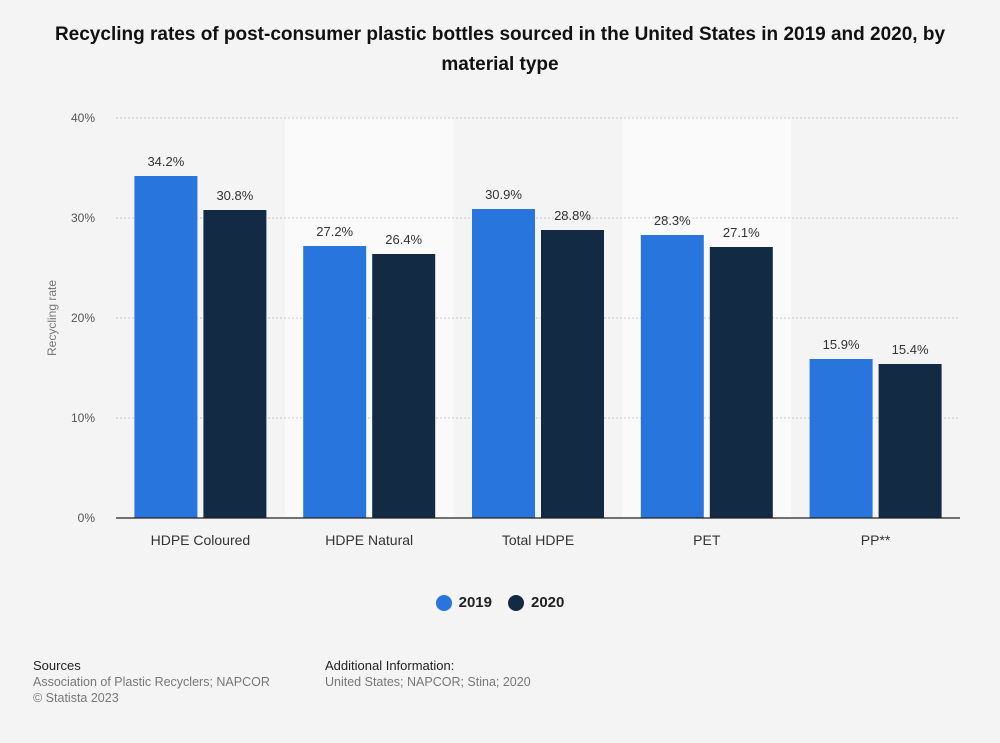 The width and height of the screenshot is (1000, 743). I want to click on x-tick-label: Total HDPE, so click(538, 540).